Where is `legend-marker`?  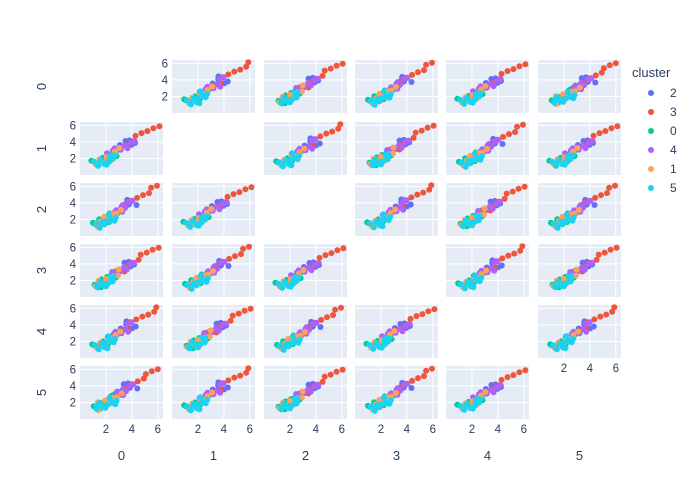
legend-marker is located at coordinates (651, 169).